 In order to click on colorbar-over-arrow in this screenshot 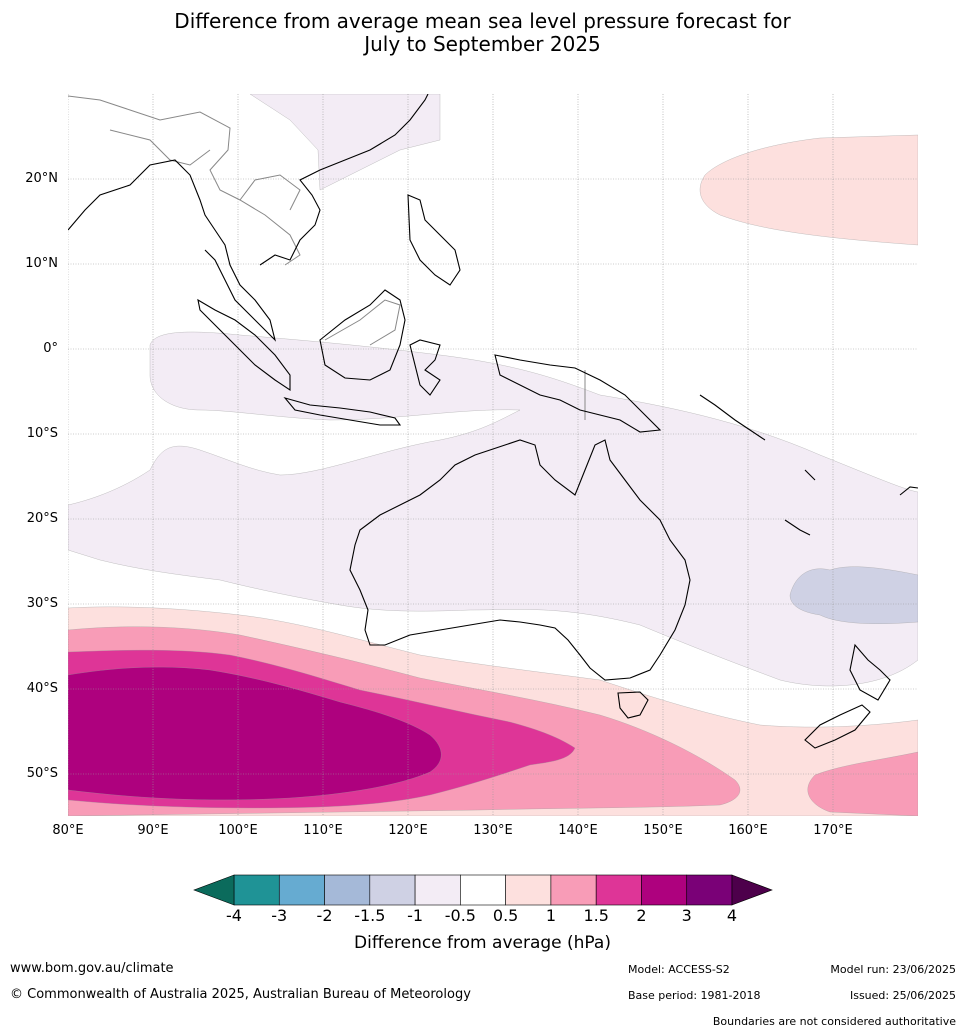, I will do `click(752, 890)`.